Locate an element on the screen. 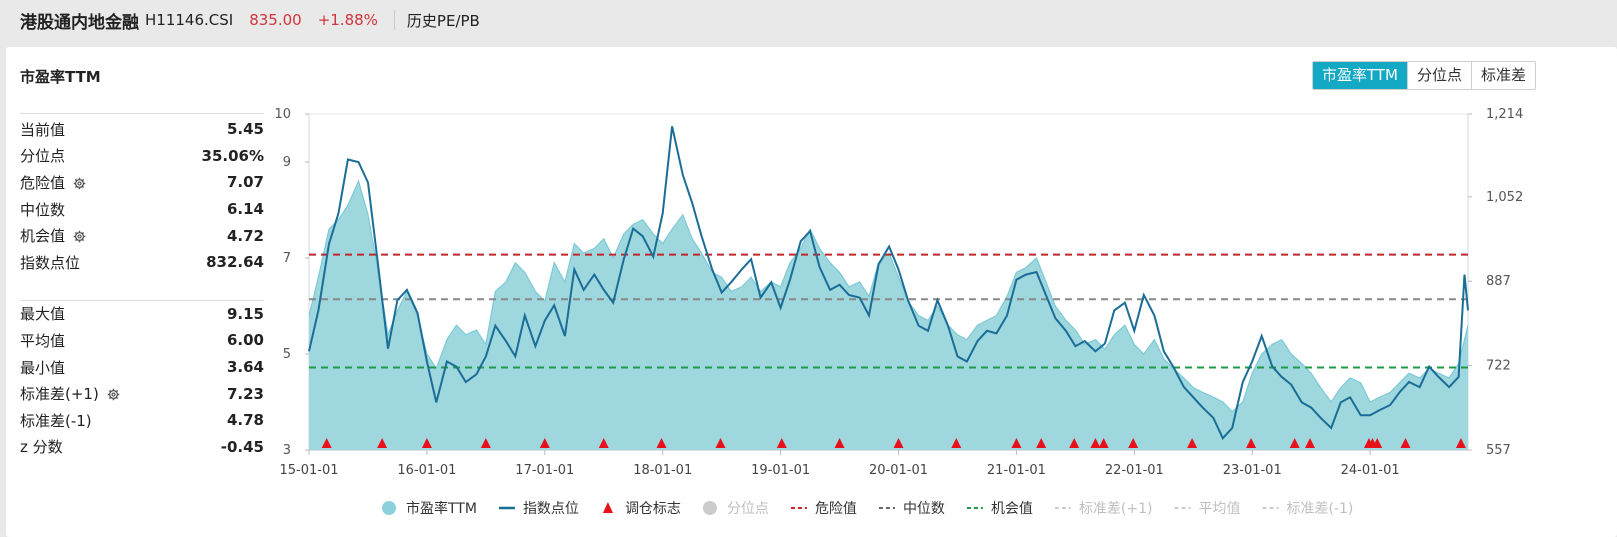 This screenshot has height=537, width=1617. stat-row: 指数点位 832.64 is located at coordinates (142, 262).